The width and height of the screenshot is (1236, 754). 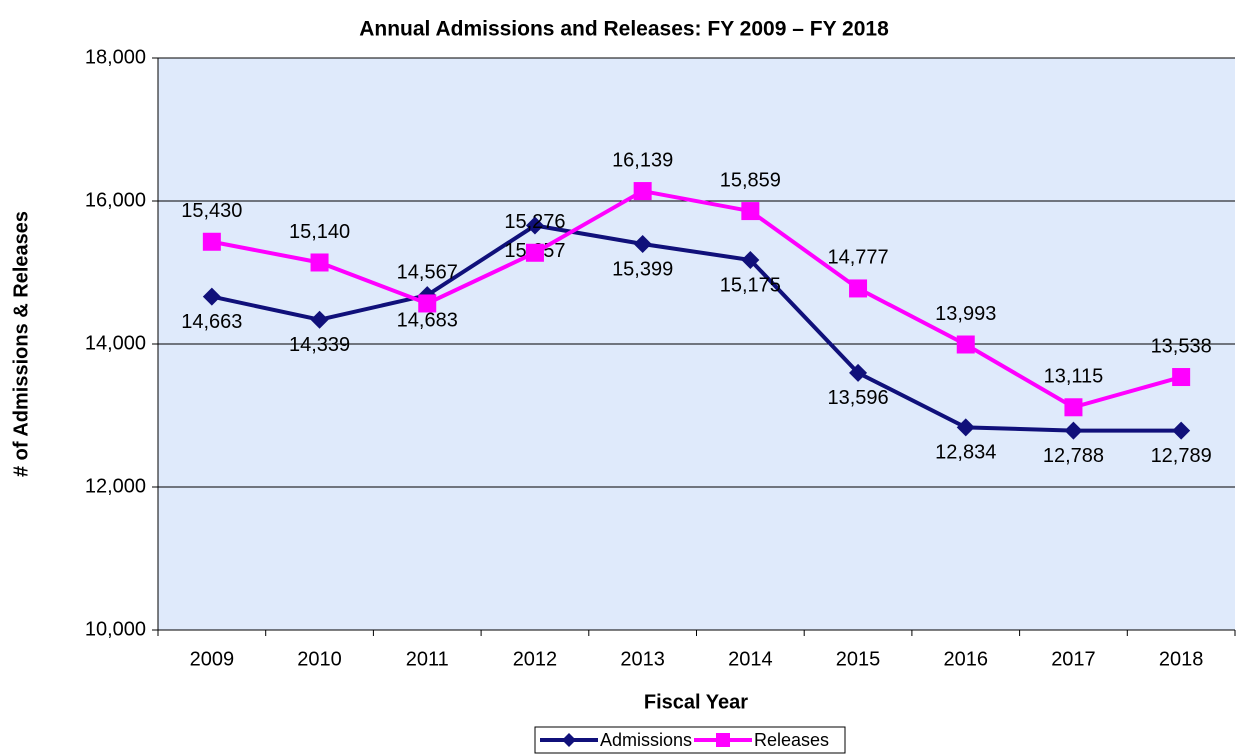 What do you see at coordinates (115, 200) in the screenshot?
I see `y-tick-label: 16,000` at bounding box center [115, 200].